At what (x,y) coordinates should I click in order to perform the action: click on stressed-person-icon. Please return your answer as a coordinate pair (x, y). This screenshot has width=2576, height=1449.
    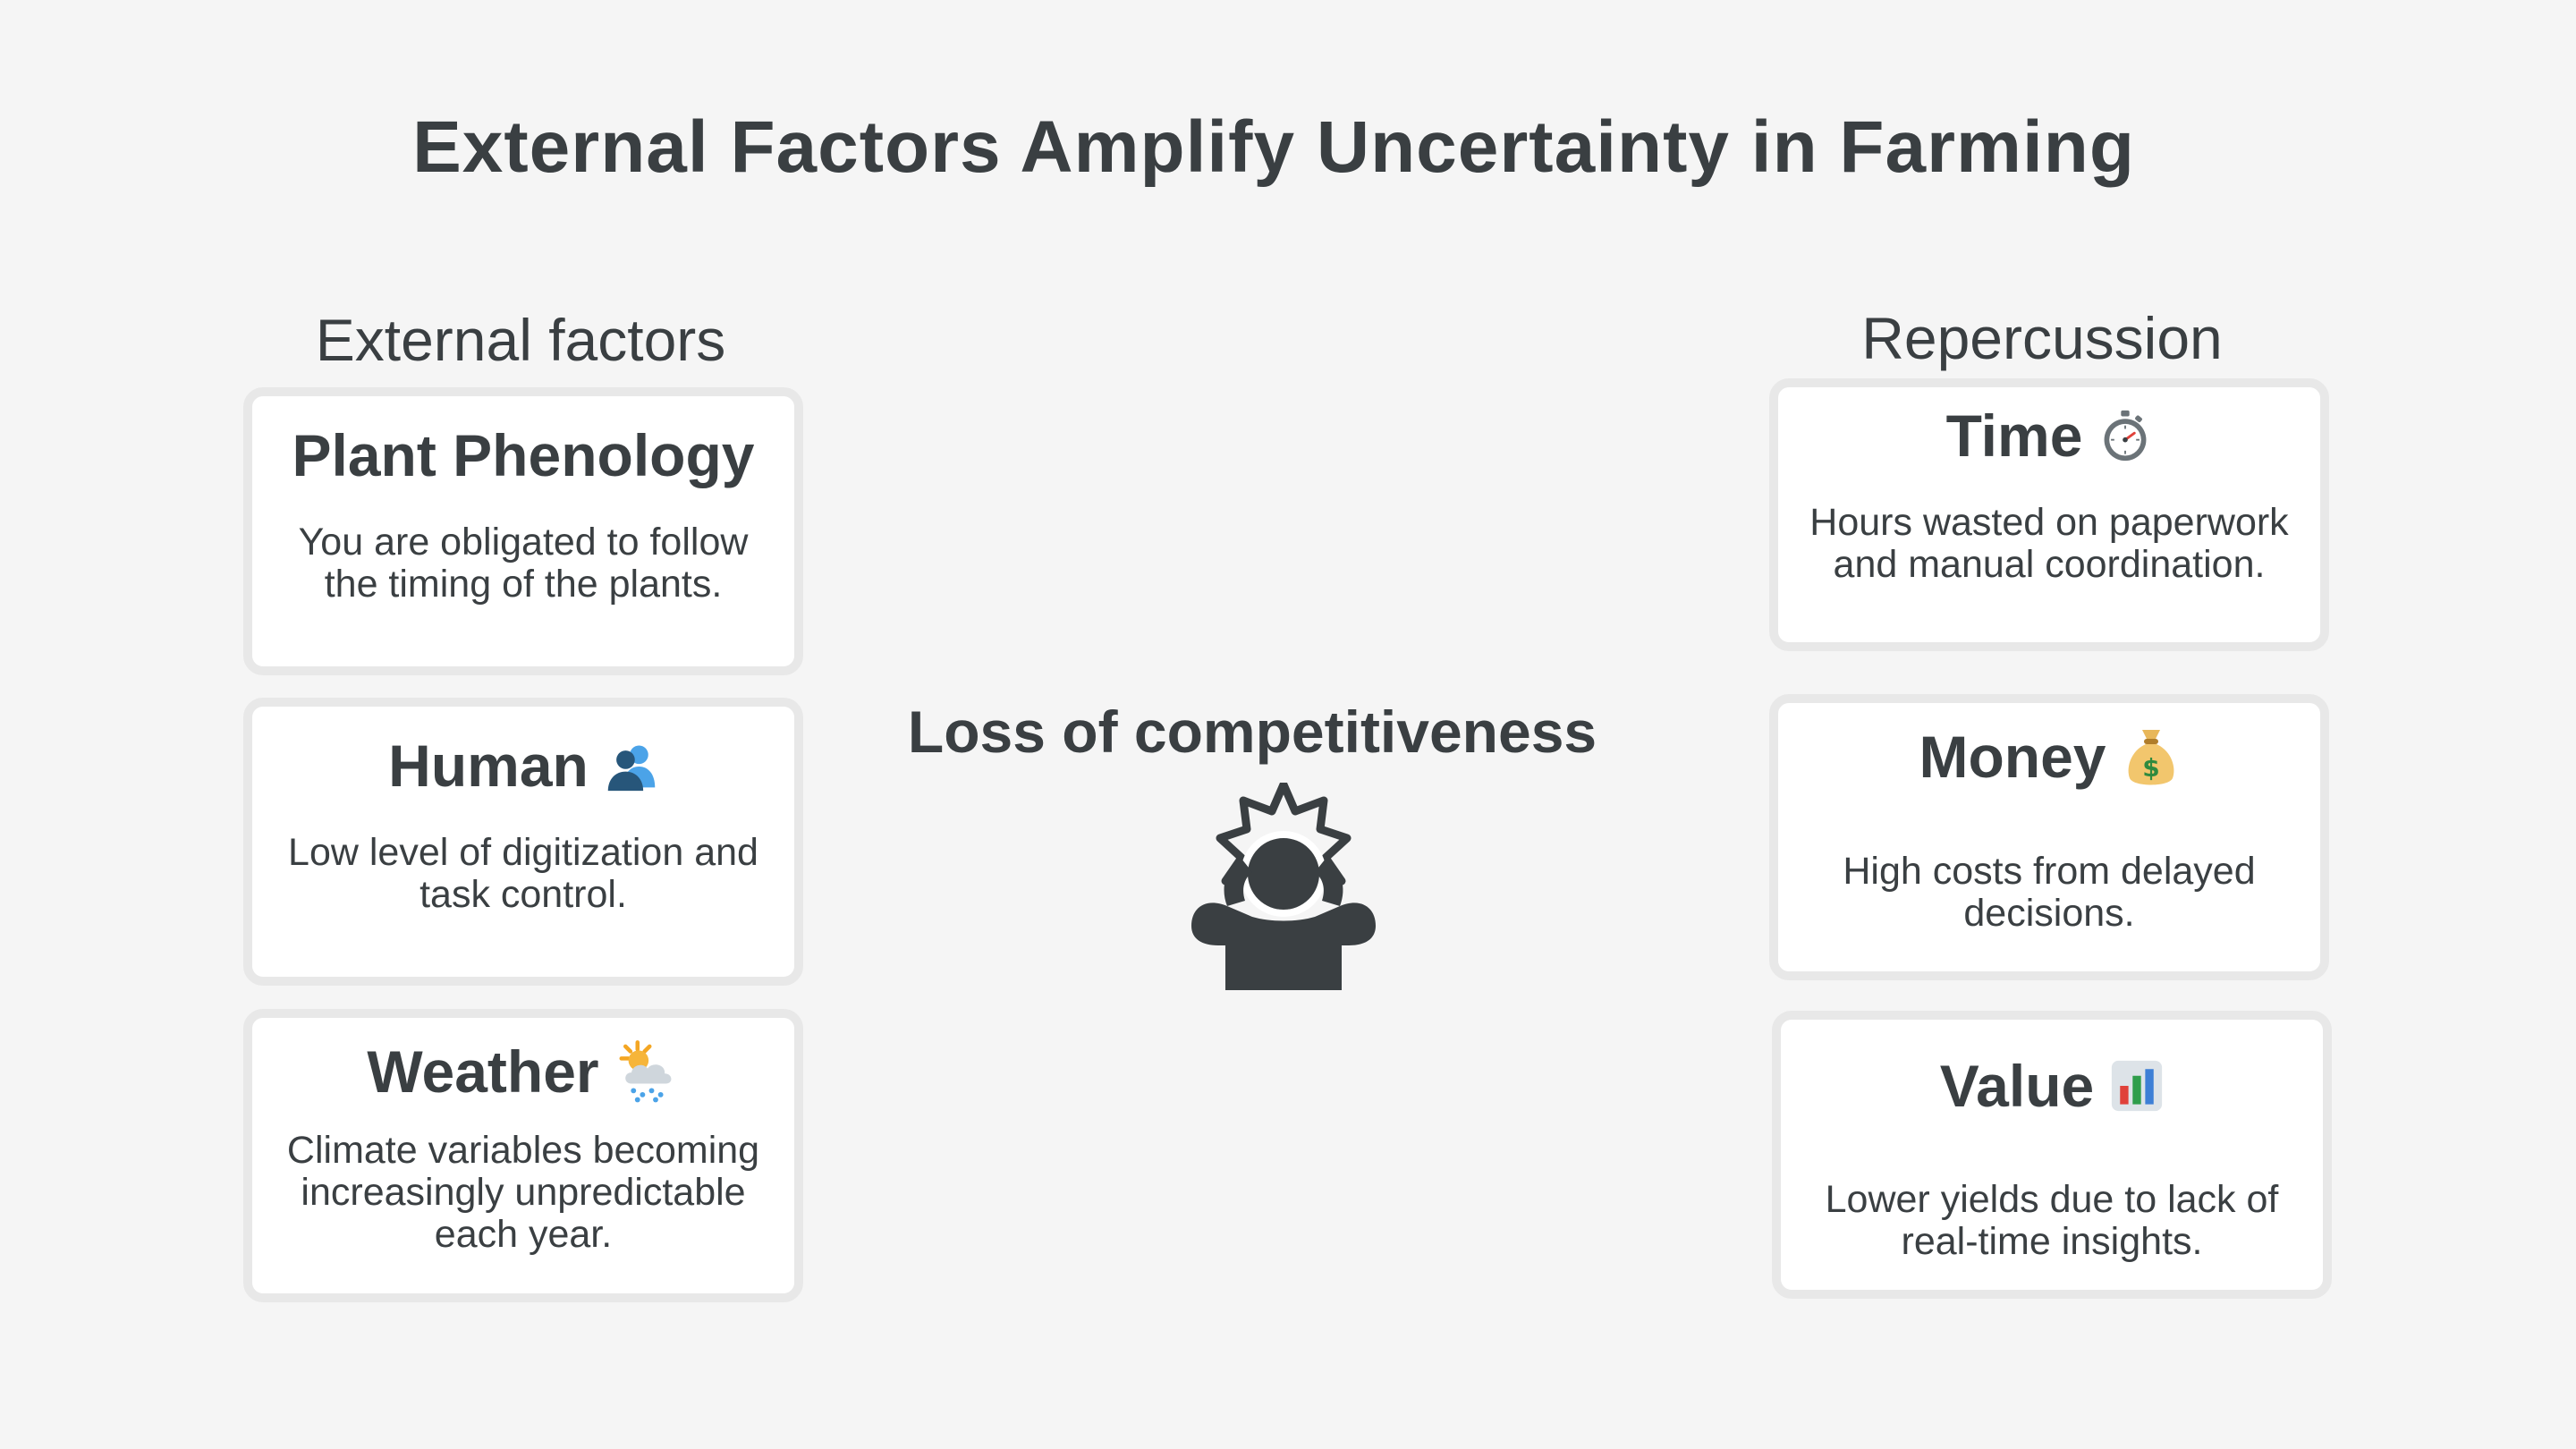
    Looking at the image, I should click on (1283, 886).